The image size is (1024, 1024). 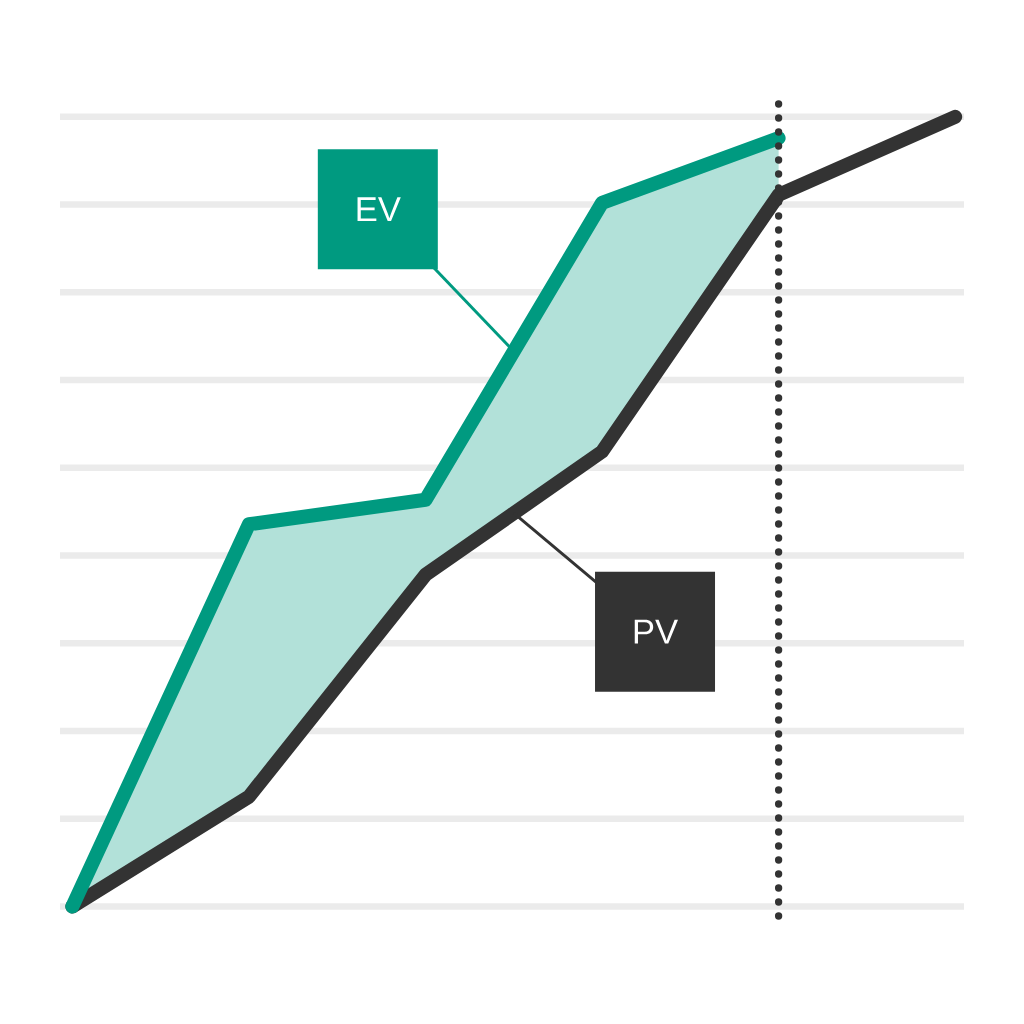 What do you see at coordinates (379, 209) in the screenshot?
I see `text: EV` at bounding box center [379, 209].